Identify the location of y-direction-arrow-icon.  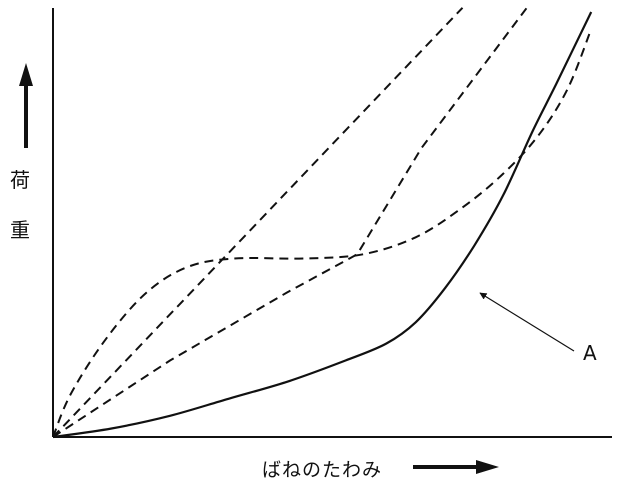
(26, 74).